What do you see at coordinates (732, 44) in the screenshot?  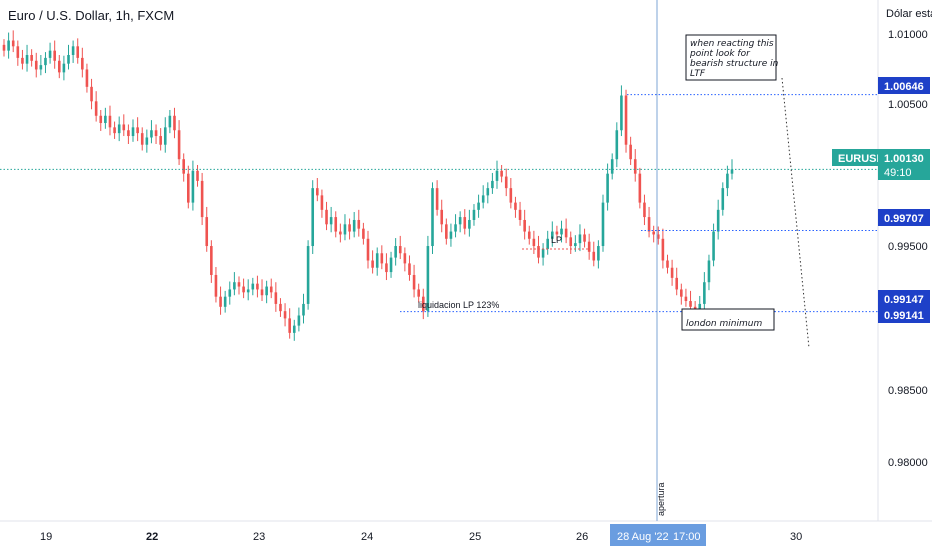 I see `note-bearish-line-1: when reacting this` at bounding box center [732, 44].